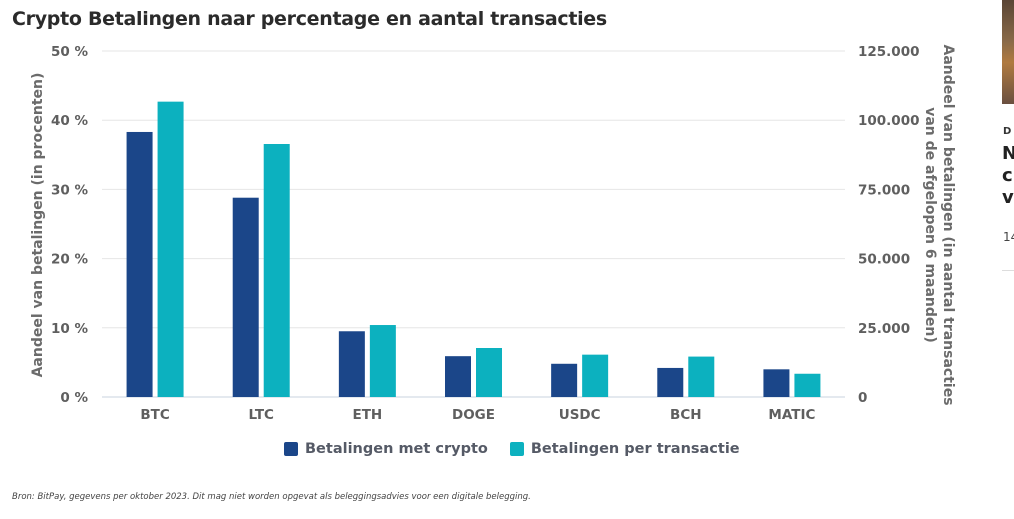 This screenshot has height=519, width=1014. I want to click on bar-eth-transactie, so click(382, 361).